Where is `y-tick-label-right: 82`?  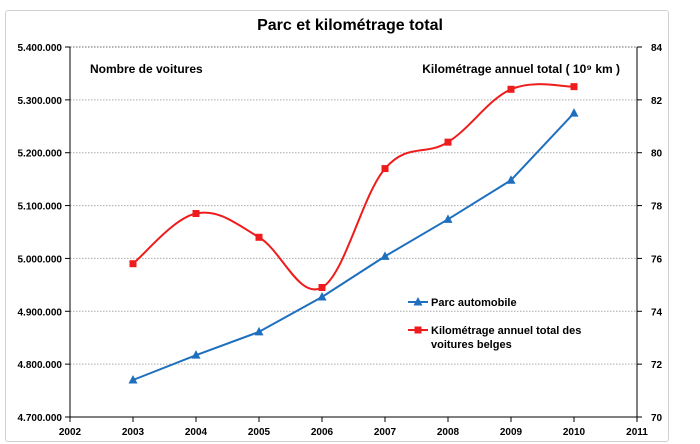
y-tick-label-right: 82 is located at coordinates (657, 101).